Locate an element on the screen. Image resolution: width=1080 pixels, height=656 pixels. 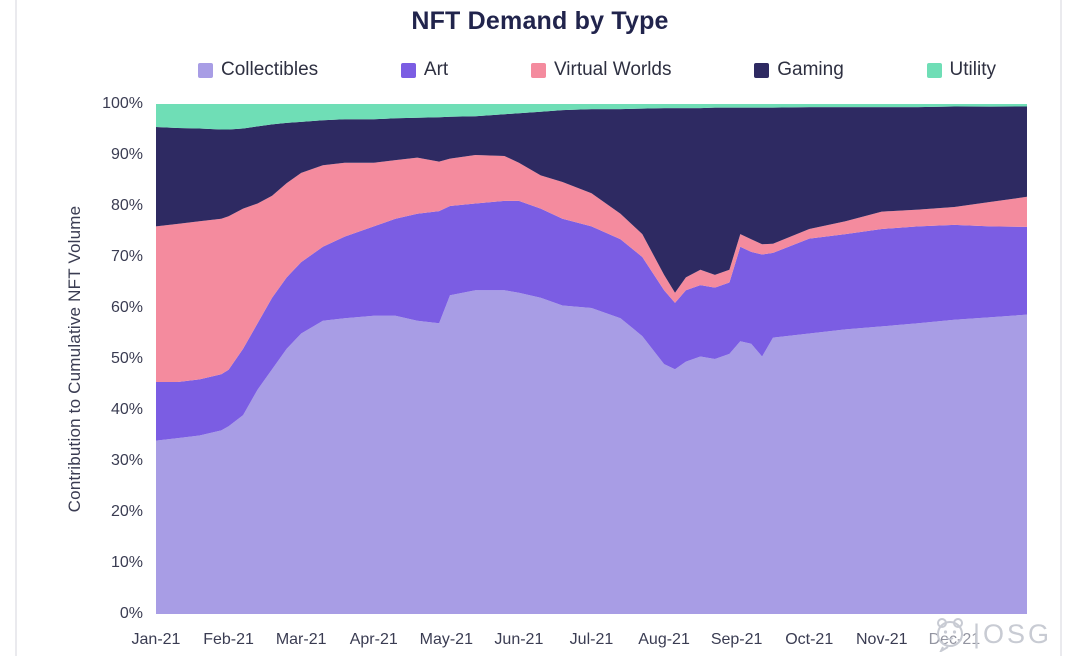
legend-swatch-collectibles is located at coordinates (205, 70).